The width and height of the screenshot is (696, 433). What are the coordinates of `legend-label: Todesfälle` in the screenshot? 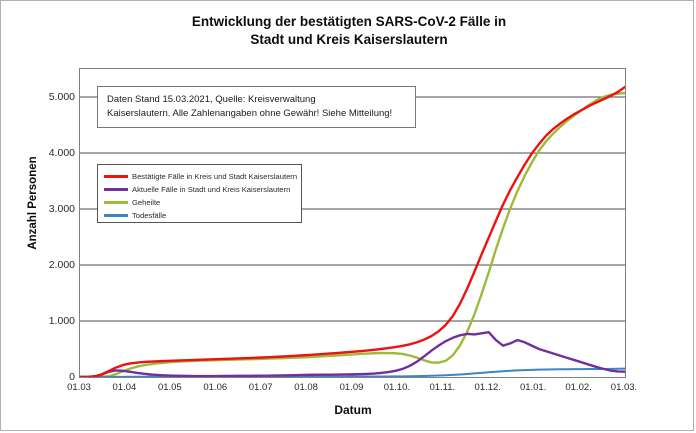 It's located at (149, 215).